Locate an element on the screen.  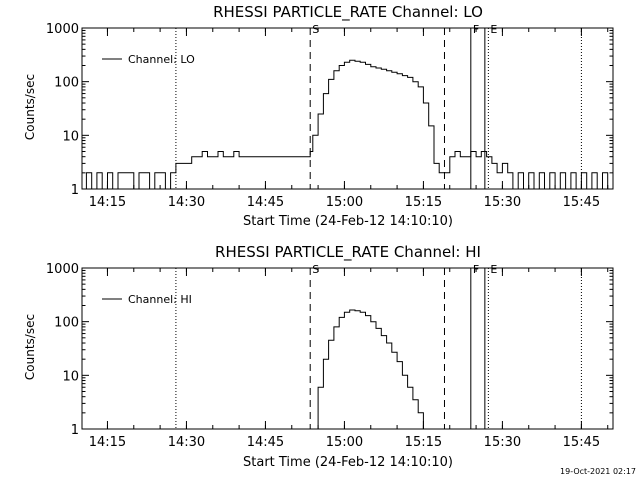
chart-title: RHESSI PARTICLE_RATE Channel: HI is located at coordinates (348, 252).